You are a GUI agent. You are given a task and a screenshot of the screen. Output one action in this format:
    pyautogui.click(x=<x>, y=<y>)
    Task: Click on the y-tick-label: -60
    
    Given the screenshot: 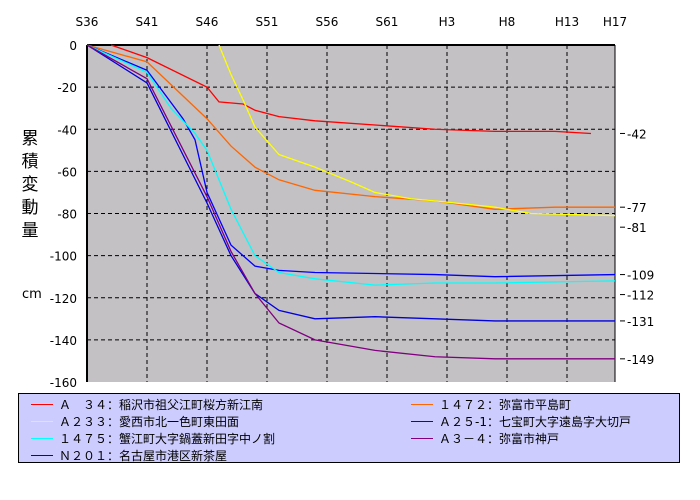 What is the action you would take?
    pyautogui.click(x=67, y=172)
    